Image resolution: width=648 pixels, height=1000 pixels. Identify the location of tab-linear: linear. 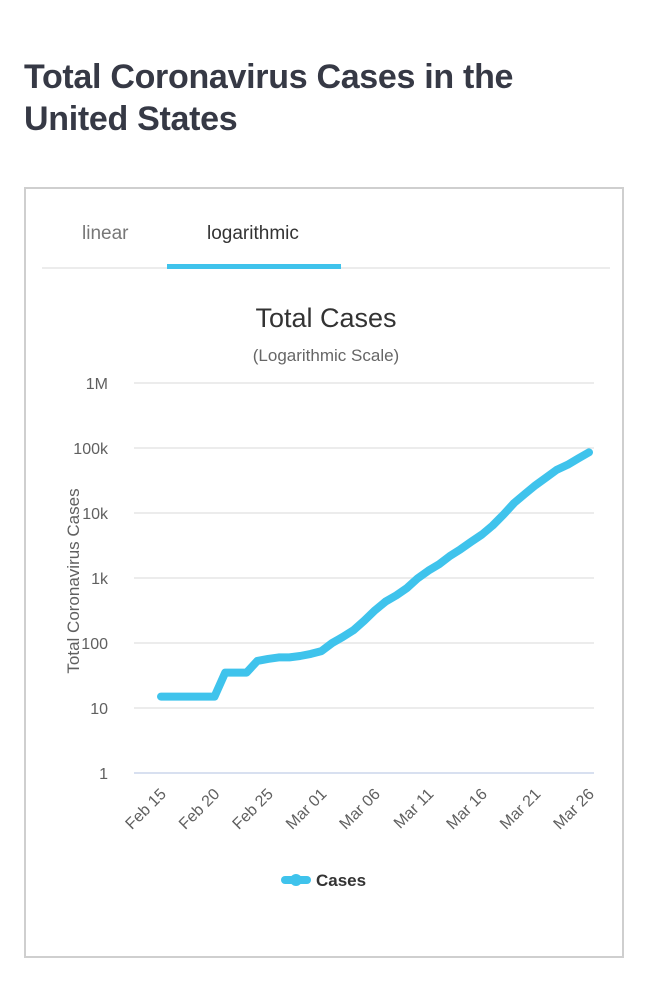
(105, 233).